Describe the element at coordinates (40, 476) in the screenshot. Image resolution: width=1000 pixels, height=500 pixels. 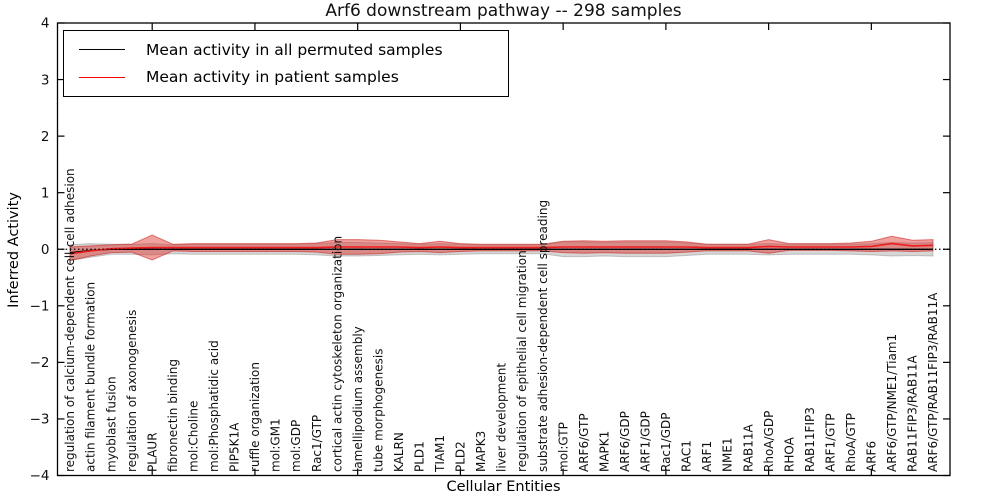
I see `y-tick-label: −4` at that location.